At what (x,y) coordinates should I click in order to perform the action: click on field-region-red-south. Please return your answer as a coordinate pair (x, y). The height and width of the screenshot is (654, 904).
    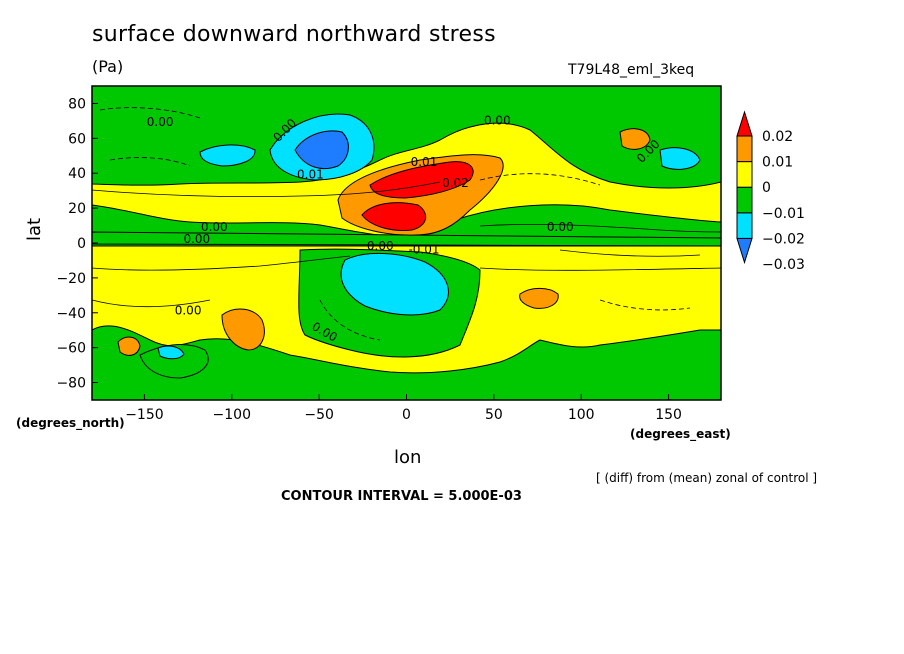
    Looking at the image, I should click on (394, 216).